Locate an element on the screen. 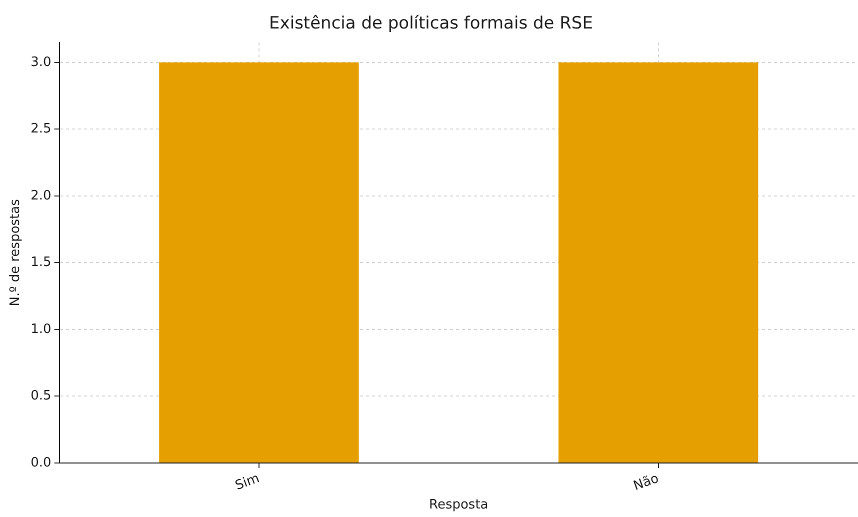 This screenshot has width=858, height=517. y-axis-title: N.º de respostas is located at coordinates (16, 252).